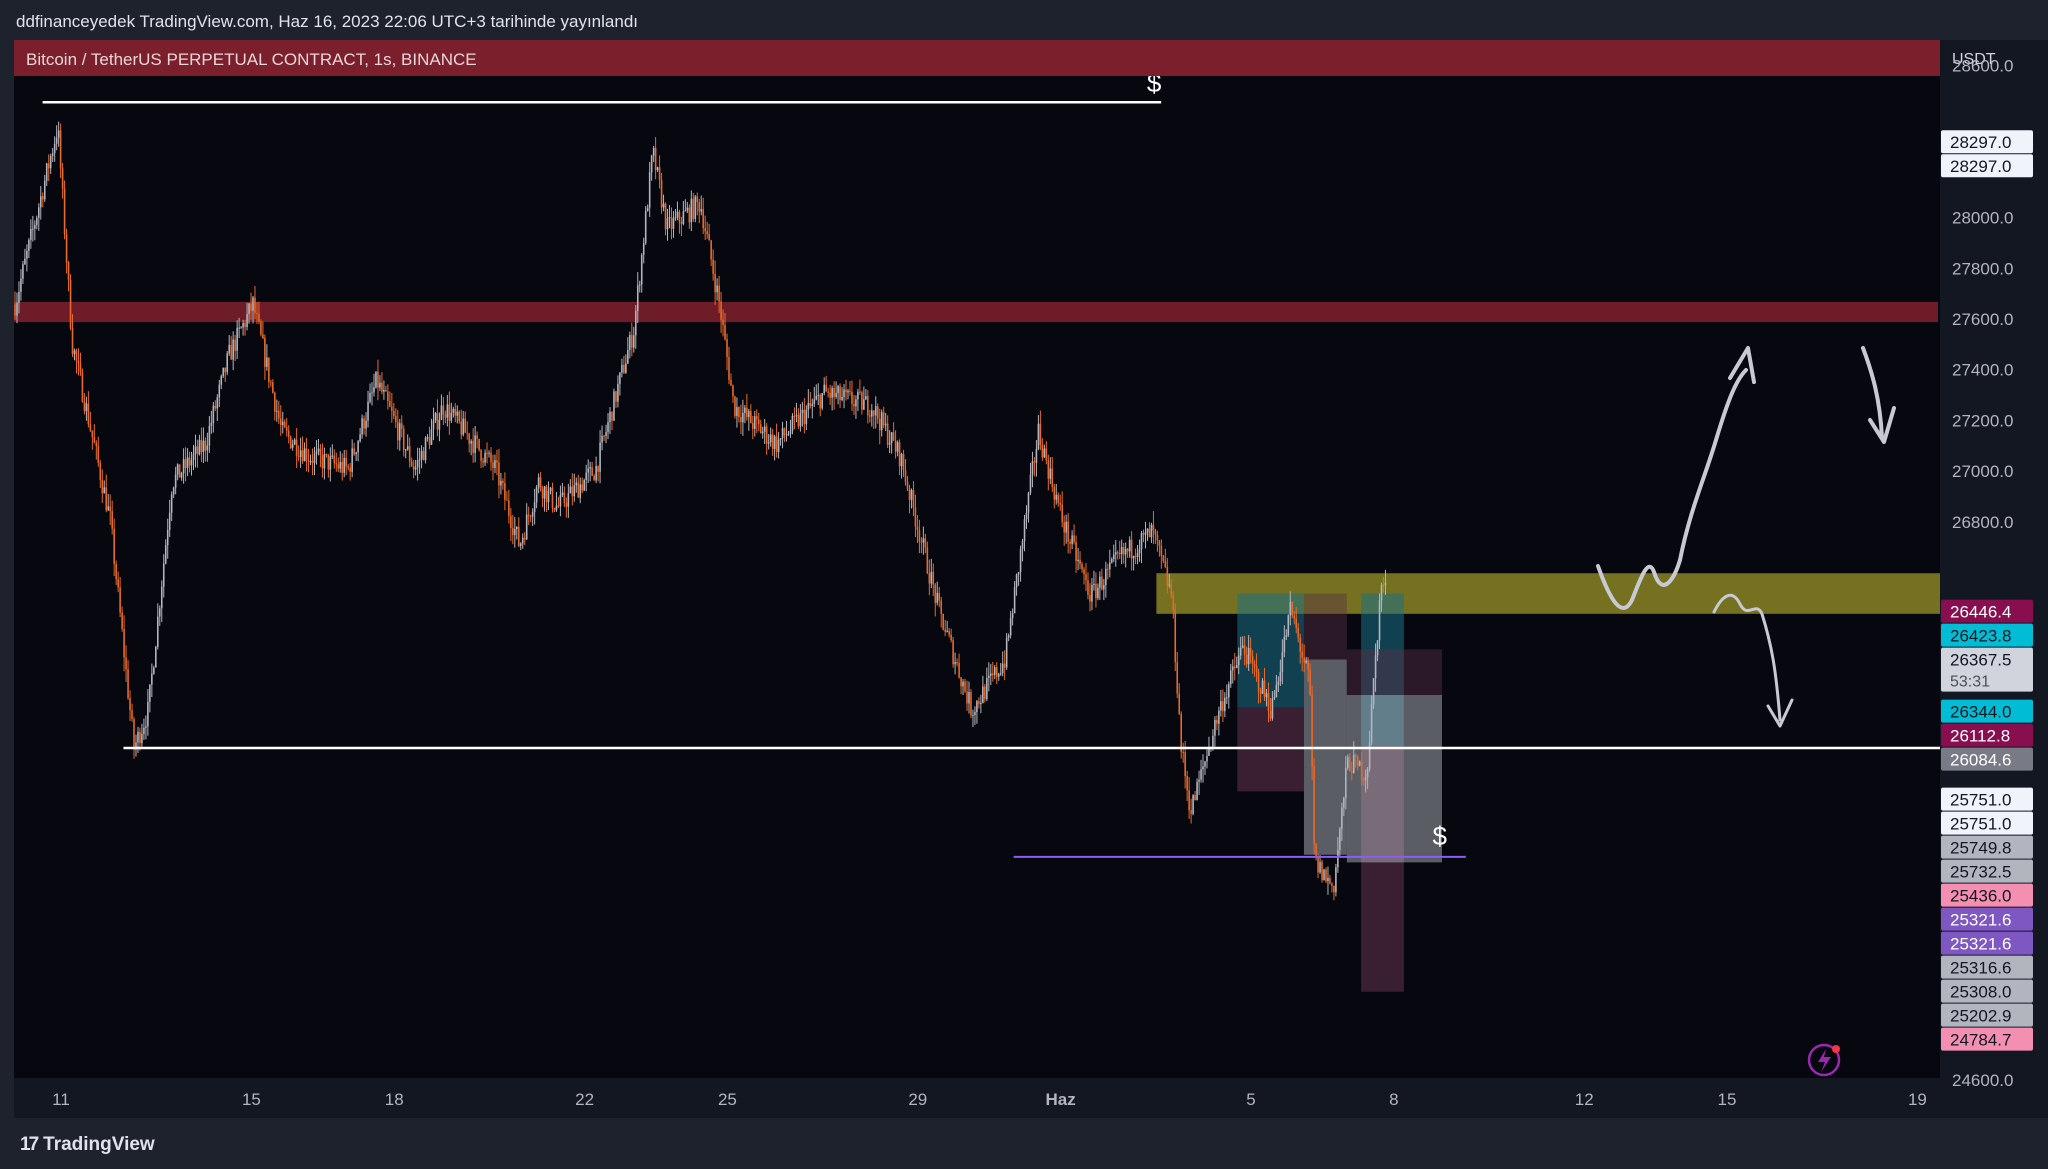  I want to click on price-badge: 25202.9, so click(1987, 1015).